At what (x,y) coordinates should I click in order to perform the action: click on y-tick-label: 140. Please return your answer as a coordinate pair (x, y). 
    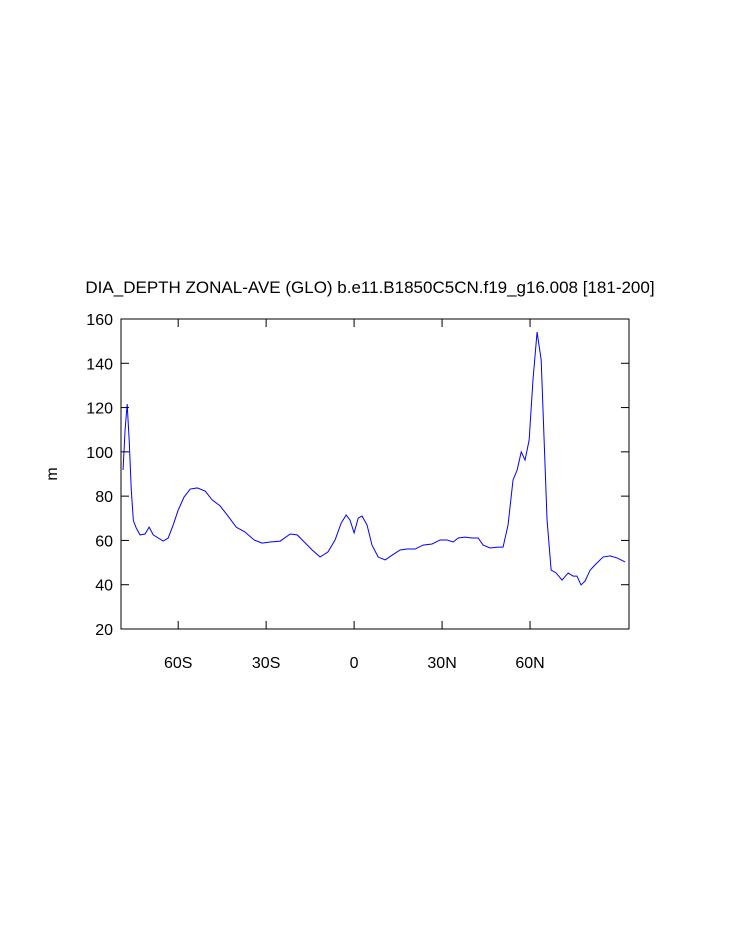
    Looking at the image, I should click on (99, 364).